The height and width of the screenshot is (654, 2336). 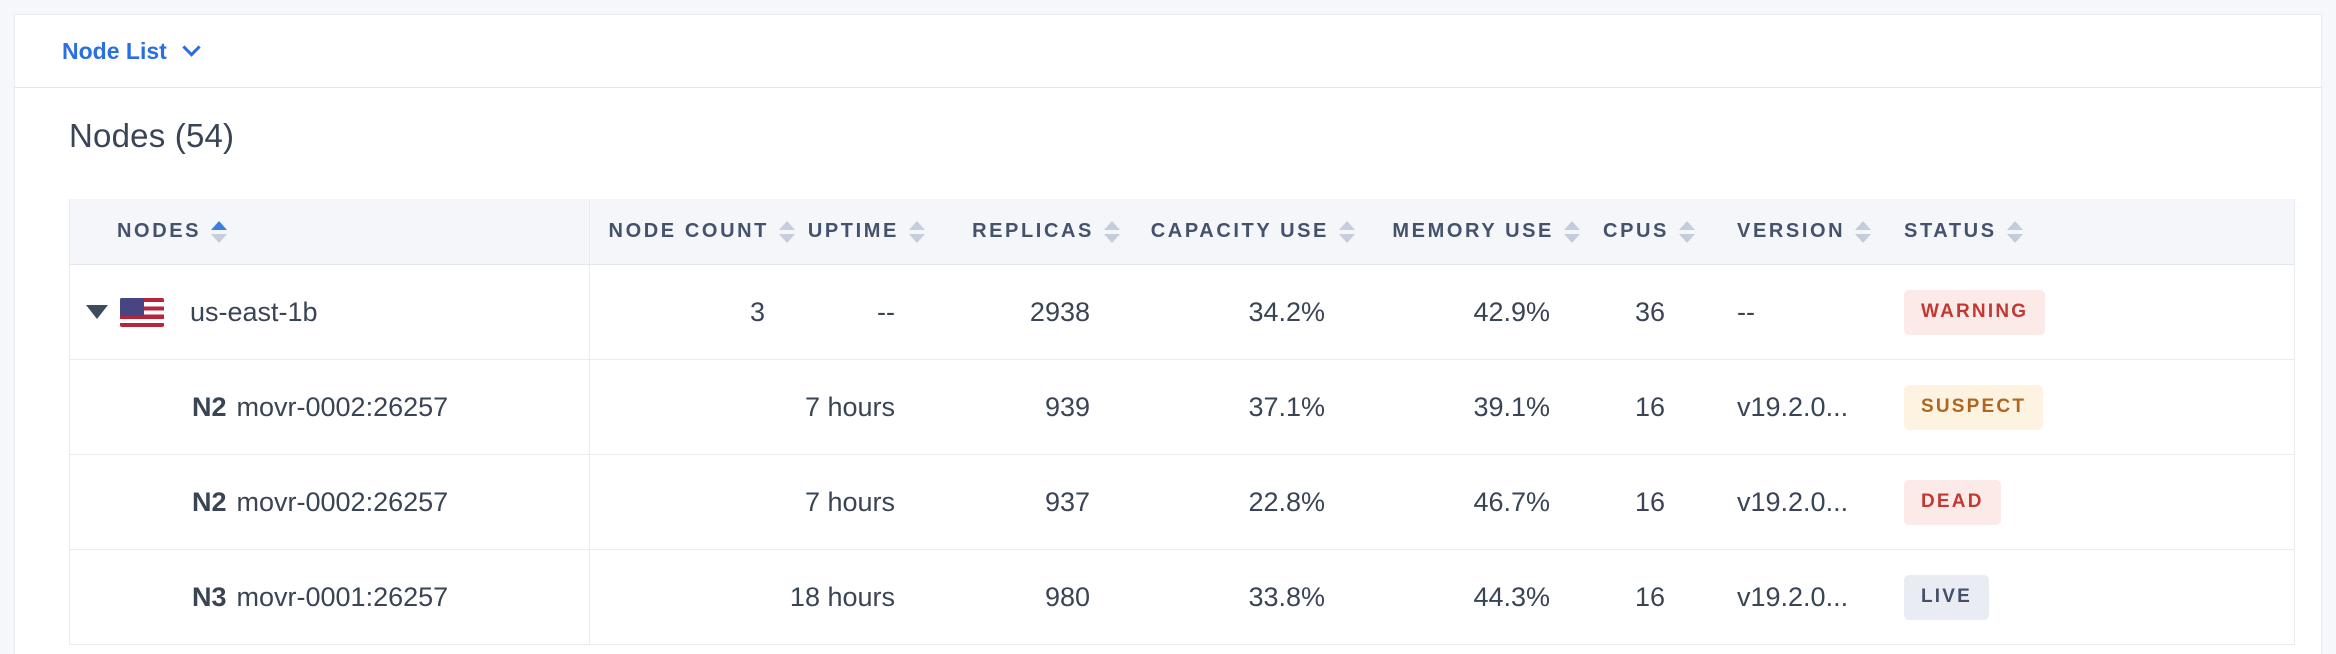 What do you see at coordinates (254, 311) in the screenshot?
I see `region-label: us-east-1b` at bounding box center [254, 311].